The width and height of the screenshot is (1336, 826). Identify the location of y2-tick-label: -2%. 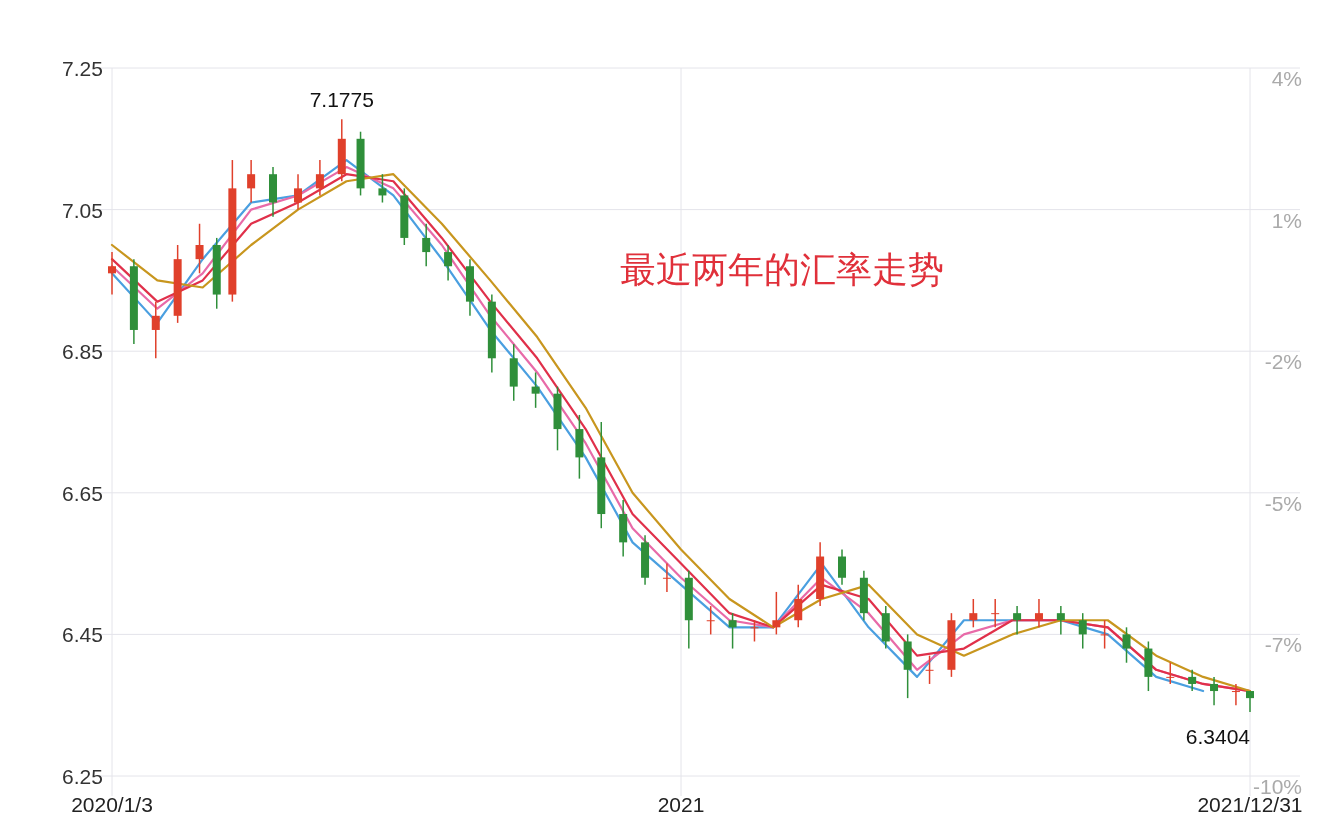
(1283, 362).